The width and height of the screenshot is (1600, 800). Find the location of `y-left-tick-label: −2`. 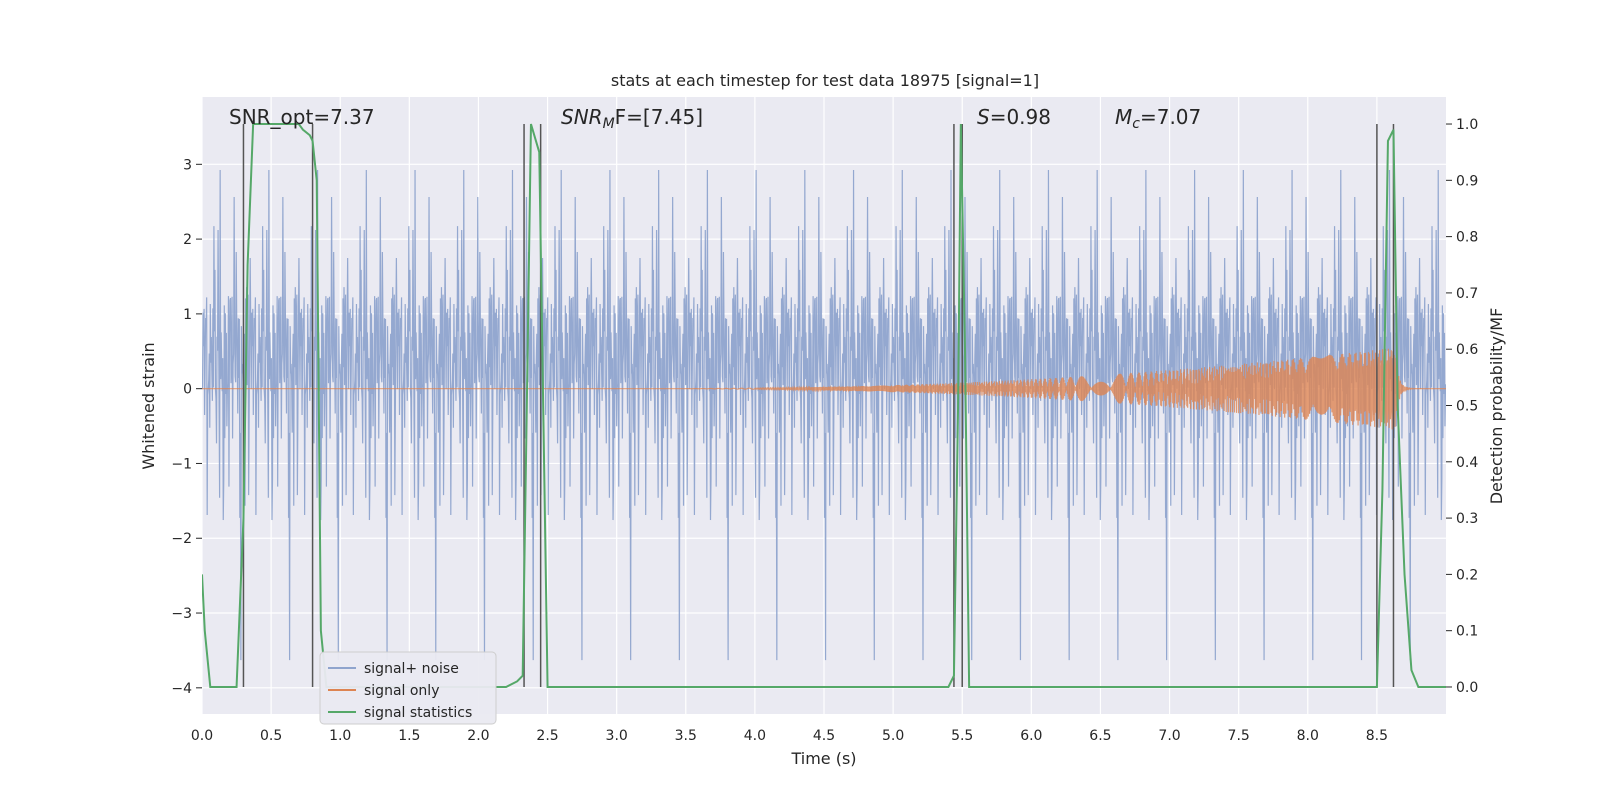

y-left-tick-label: −2 is located at coordinates (181, 539).